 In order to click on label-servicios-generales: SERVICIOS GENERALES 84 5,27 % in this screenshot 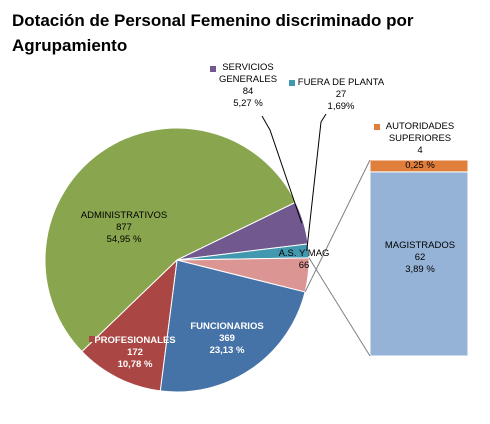, I will do `click(248, 85)`.